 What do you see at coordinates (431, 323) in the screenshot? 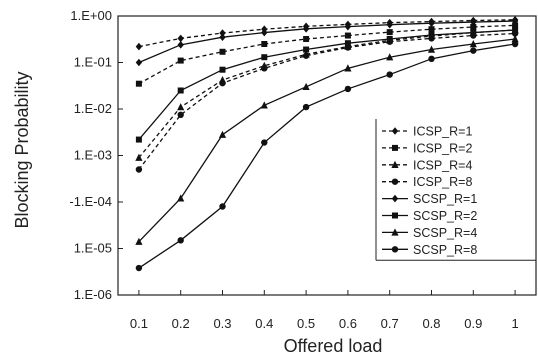
I see `x-tick-label: 0.8` at bounding box center [431, 323].